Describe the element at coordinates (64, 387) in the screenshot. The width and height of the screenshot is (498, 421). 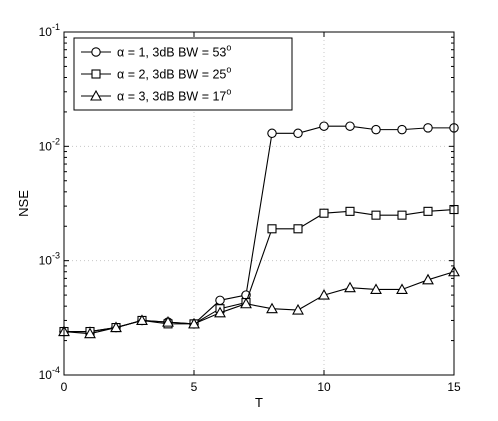
I see `x-tick-label: 0` at that location.